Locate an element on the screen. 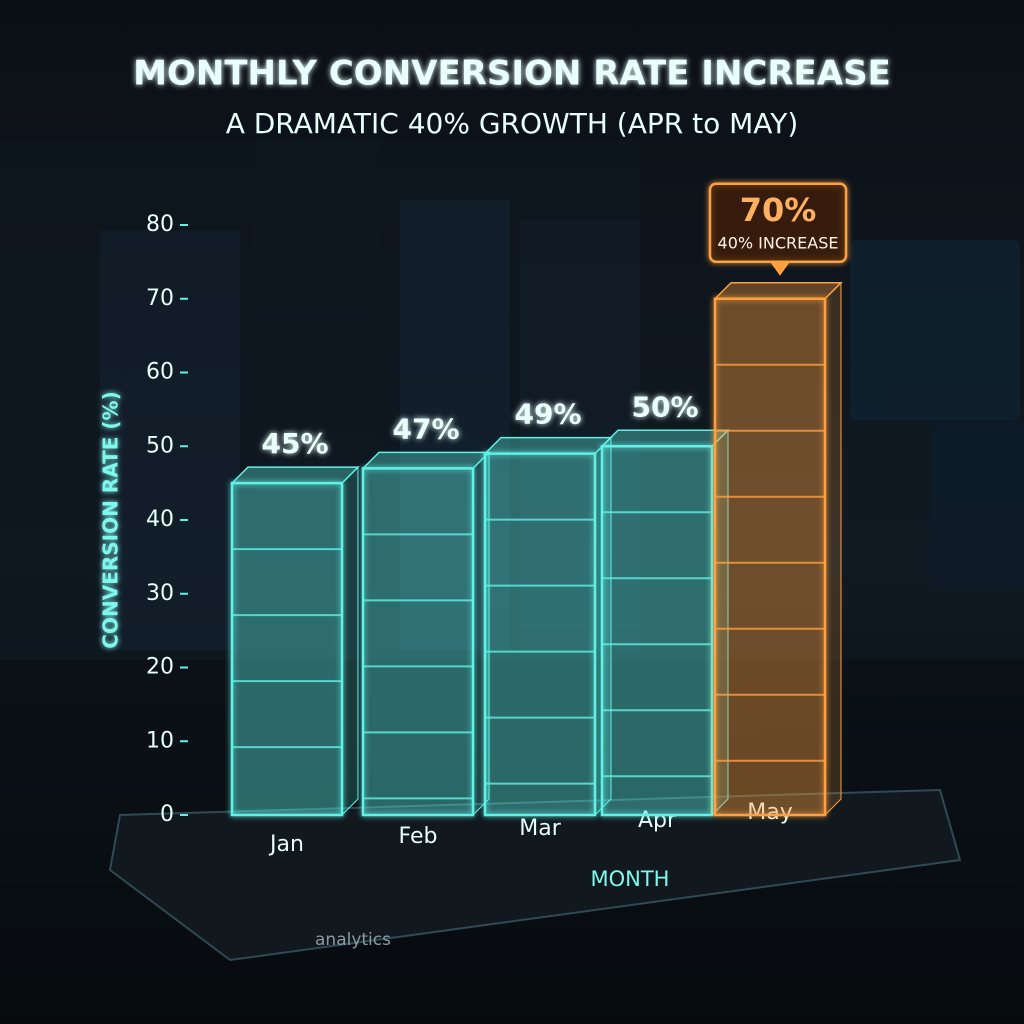 The height and width of the screenshot is (1024, 1024). chart-subtitle: A DRAMATIC 40% GROWTH (APR to MAY) is located at coordinates (512, 123).